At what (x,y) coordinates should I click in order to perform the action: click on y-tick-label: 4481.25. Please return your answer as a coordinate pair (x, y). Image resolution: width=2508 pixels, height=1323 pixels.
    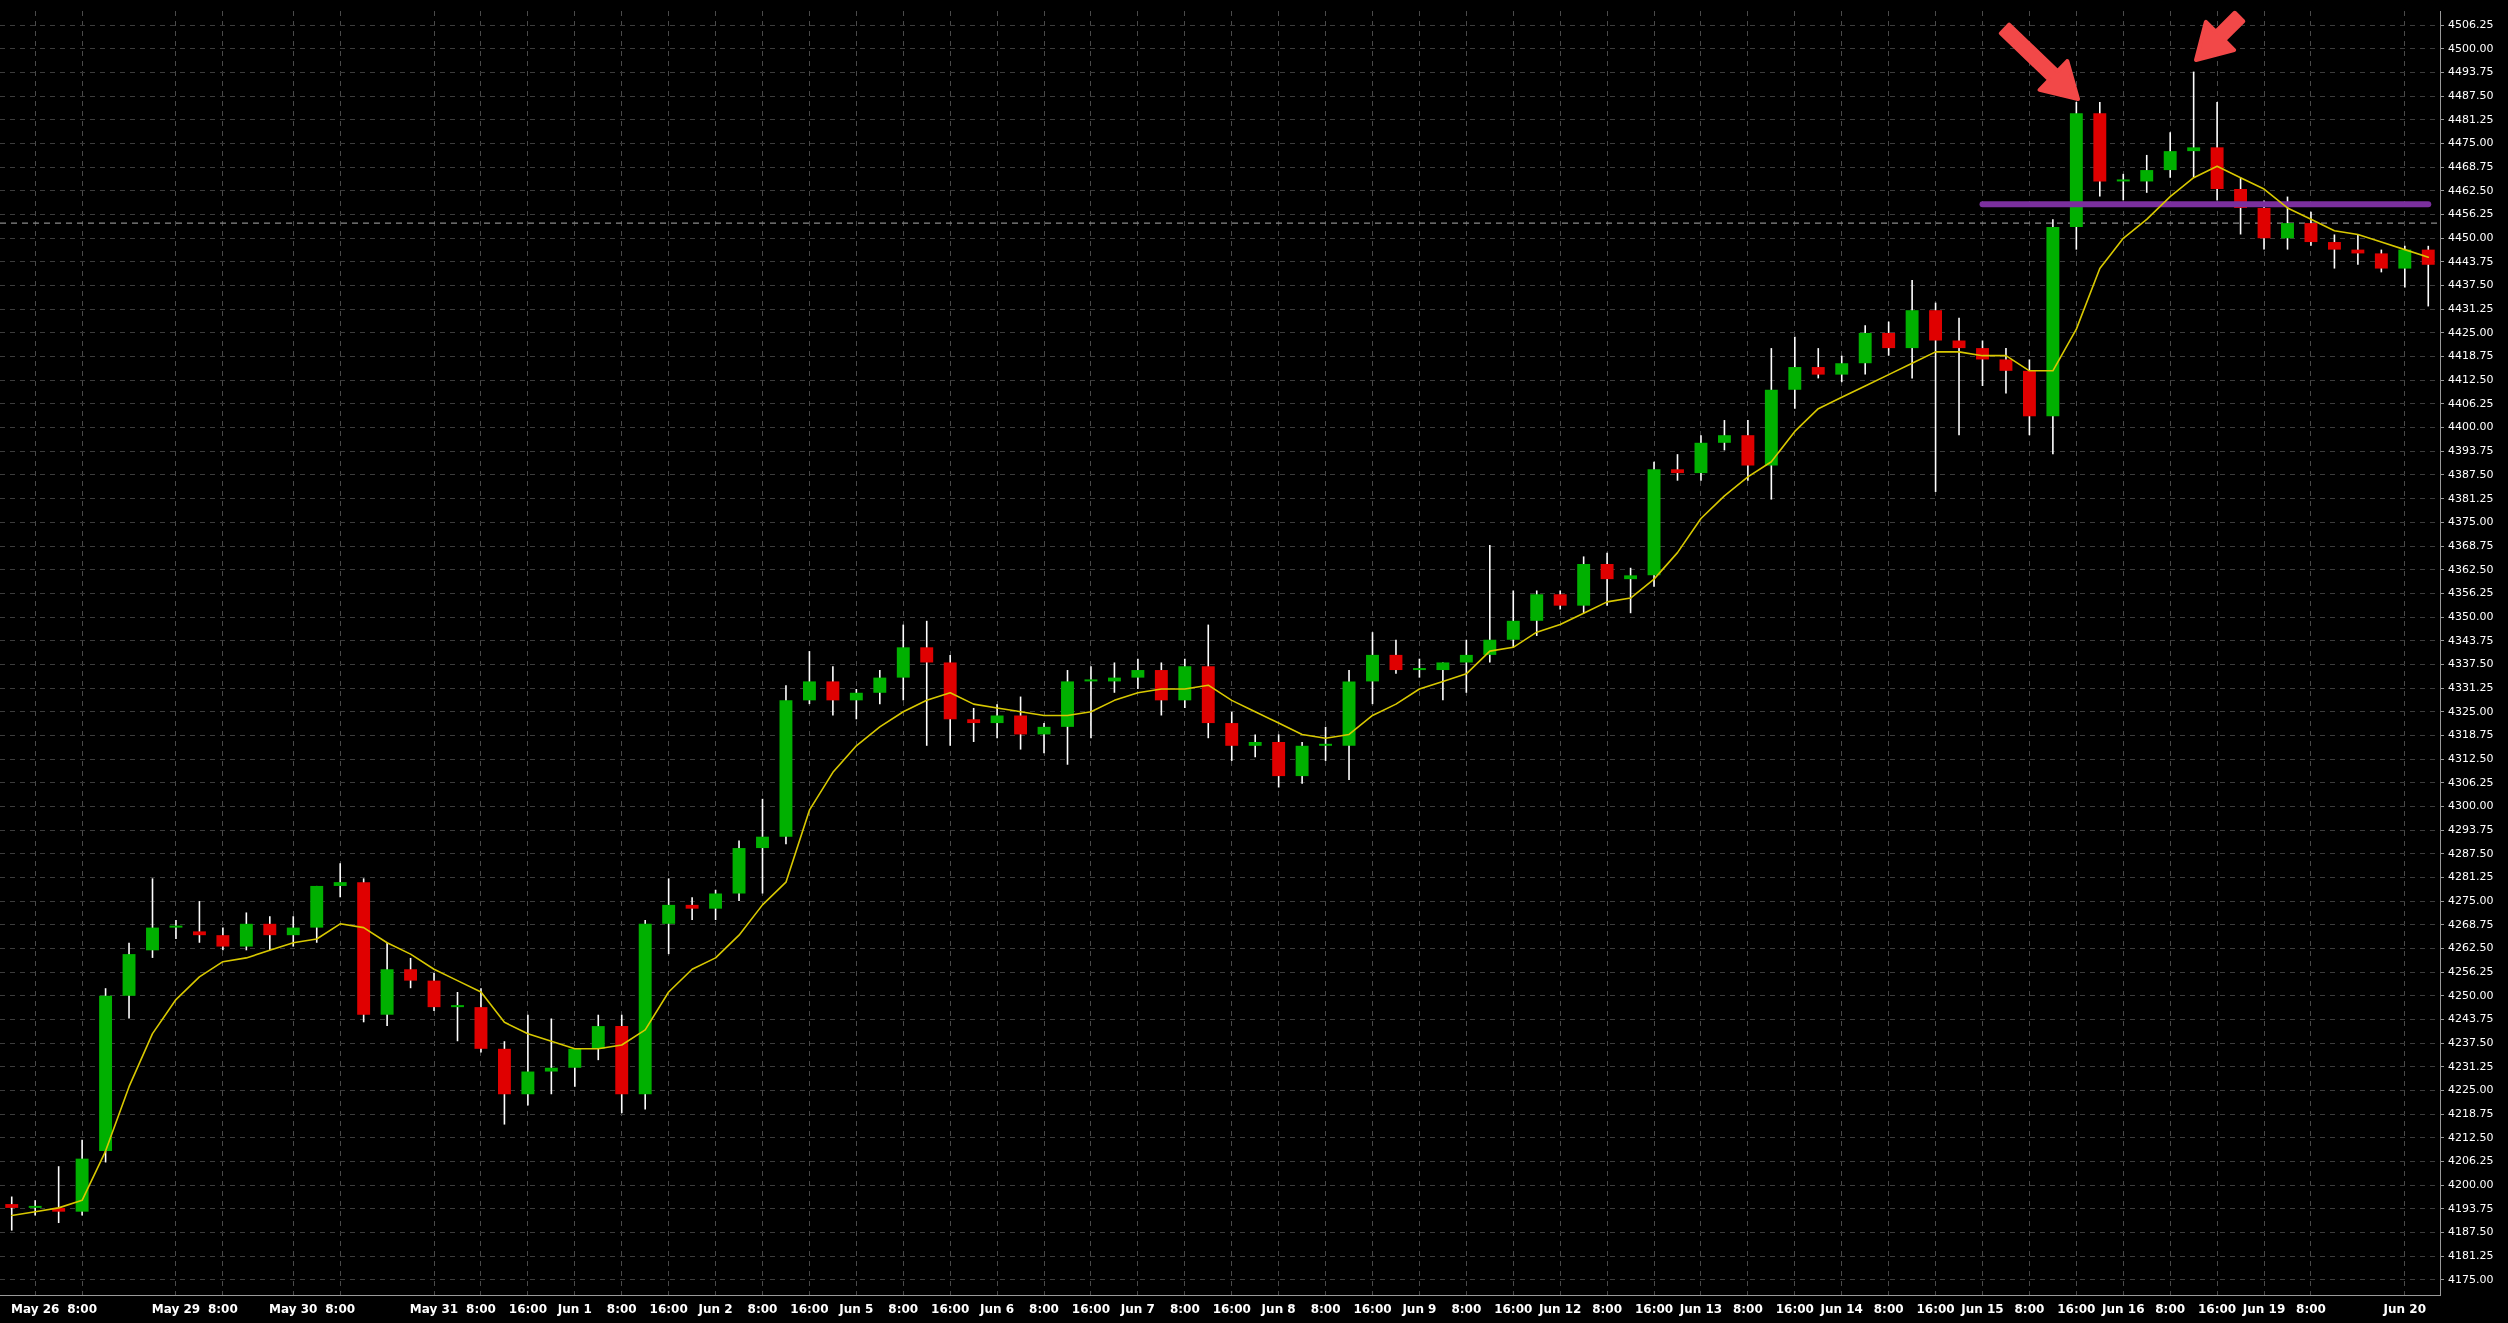
    Looking at the image, I should click on (2471, 119).